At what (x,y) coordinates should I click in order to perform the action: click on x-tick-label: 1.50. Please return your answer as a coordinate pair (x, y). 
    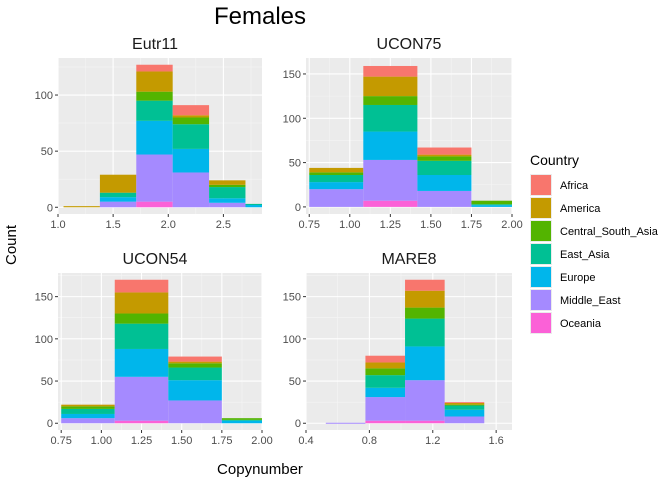
    Looking at the image, I should click on (430, 225).